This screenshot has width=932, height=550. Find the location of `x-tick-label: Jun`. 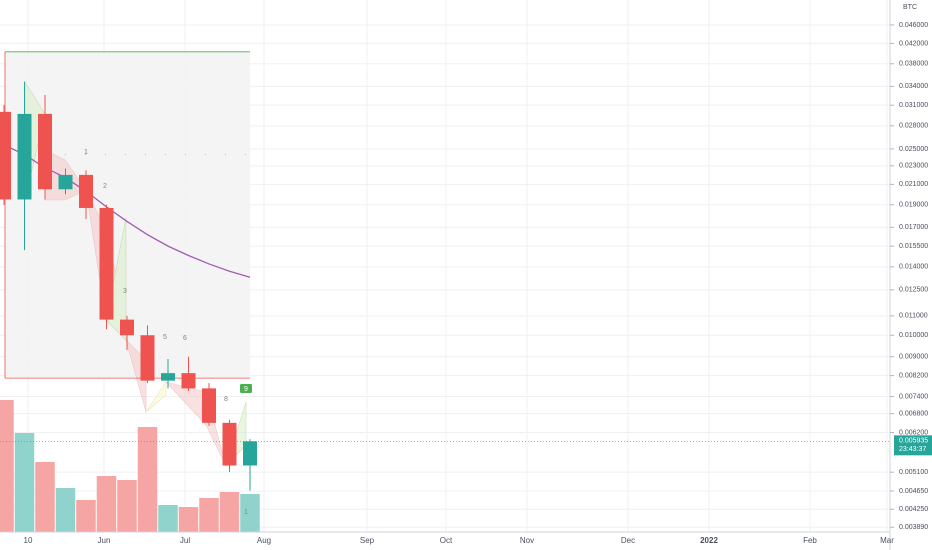

x-tick-label: Jun is located at coordinates (104, 540).